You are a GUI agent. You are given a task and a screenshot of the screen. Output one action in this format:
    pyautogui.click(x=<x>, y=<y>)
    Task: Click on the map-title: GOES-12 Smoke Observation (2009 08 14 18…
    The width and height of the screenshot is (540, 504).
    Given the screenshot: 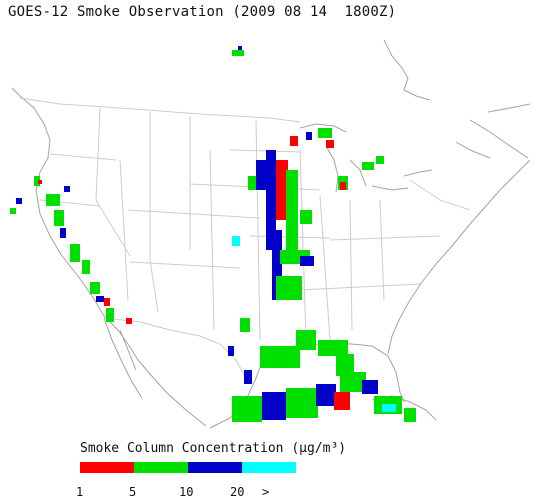 What is the action you would take?
    pyautogui.click(x=202, y=12)
    